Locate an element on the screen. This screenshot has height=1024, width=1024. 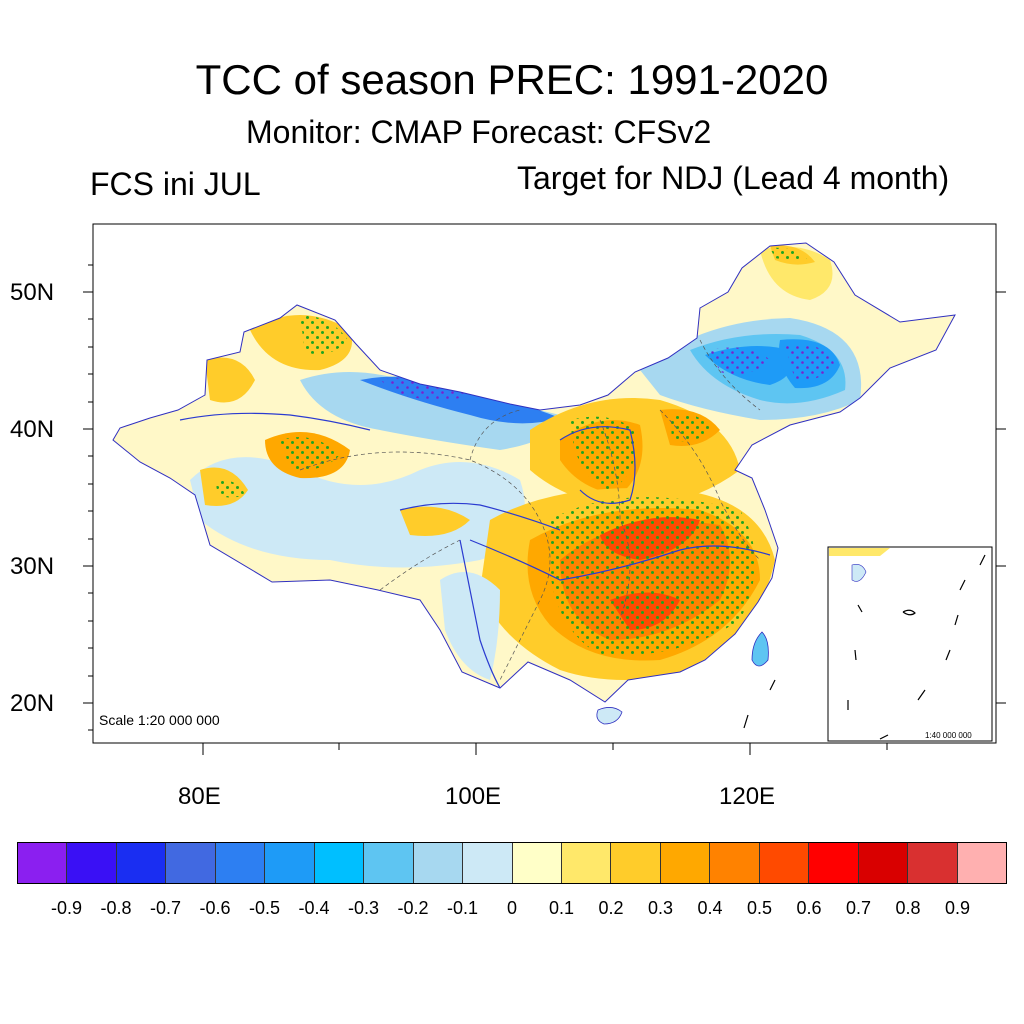
colorbar-label: 0.2 is located at coordinates (611, 908).